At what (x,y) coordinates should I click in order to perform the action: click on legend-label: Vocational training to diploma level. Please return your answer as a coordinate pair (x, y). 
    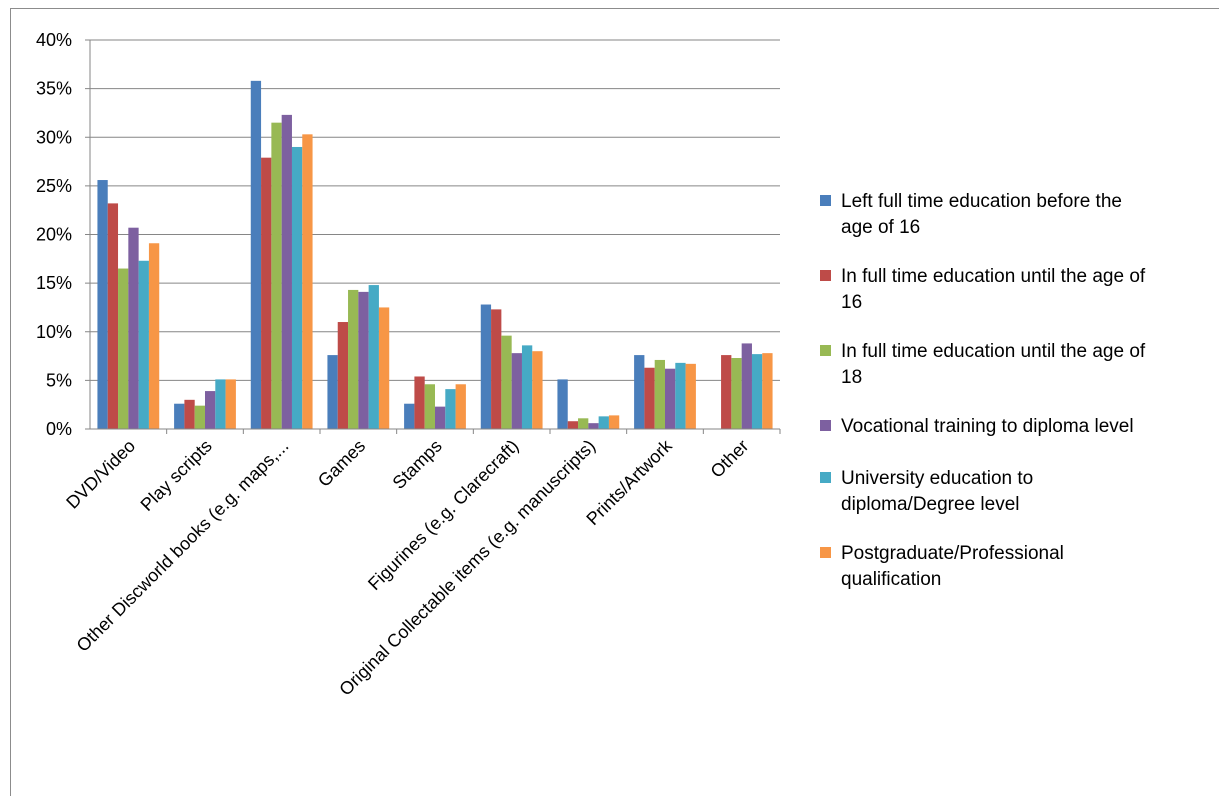
    Looking at the image, I should click on (987, 426).